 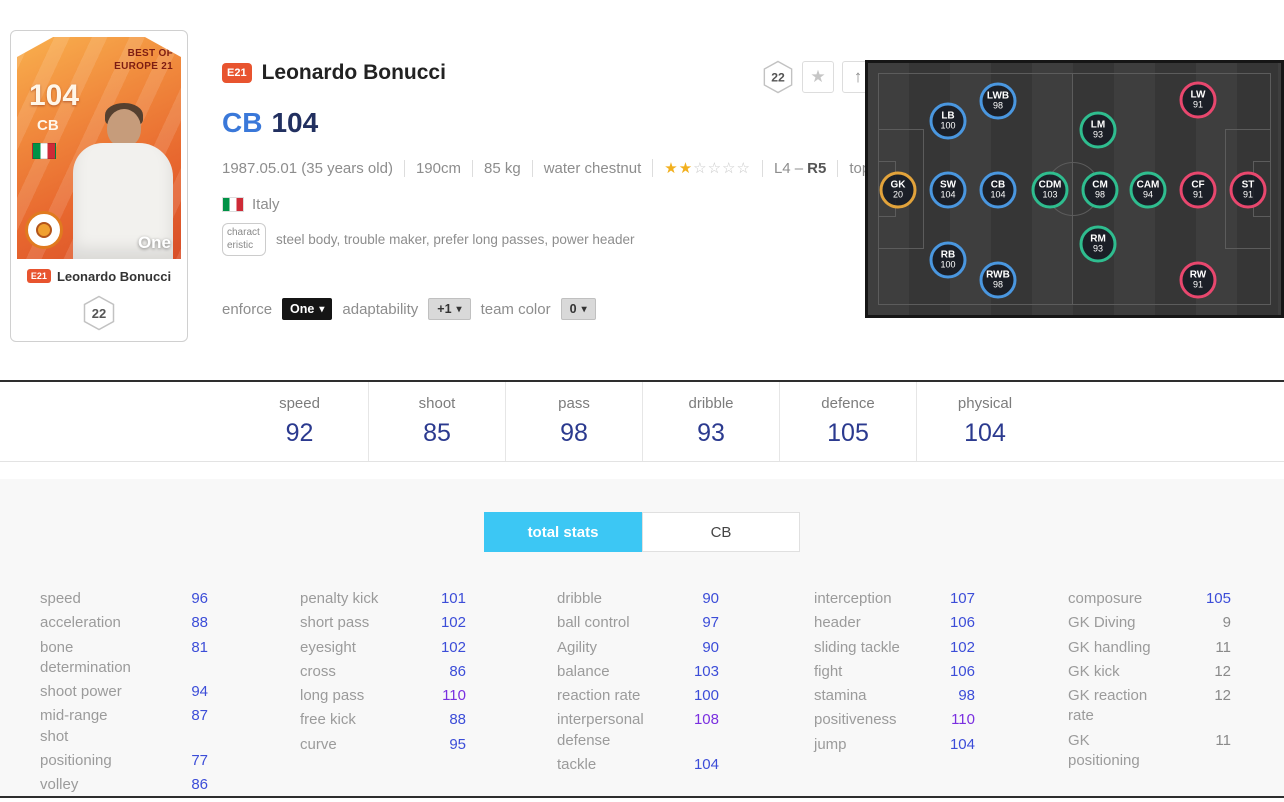 I want to click on characteristic-tag: characteristic, so click(x=244, y=239).